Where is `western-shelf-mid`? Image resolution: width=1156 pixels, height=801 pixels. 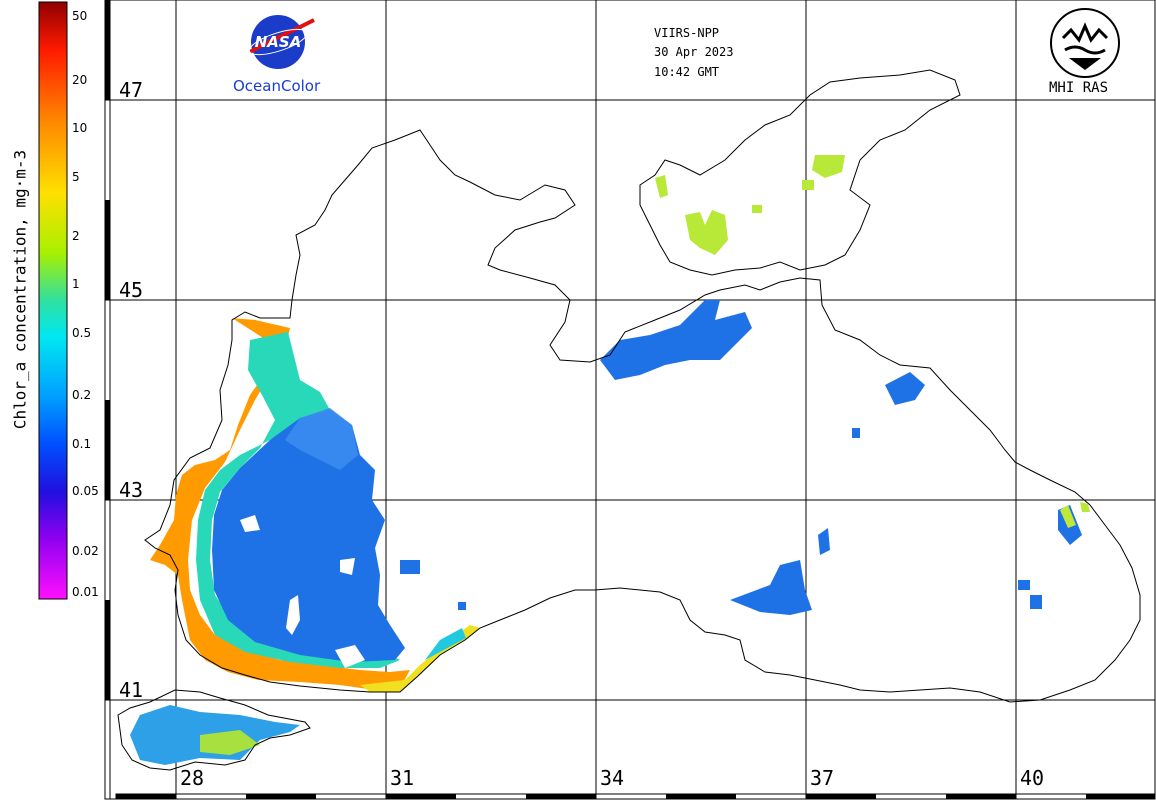 western-shelf-mid is located at coordinates (298, 500).